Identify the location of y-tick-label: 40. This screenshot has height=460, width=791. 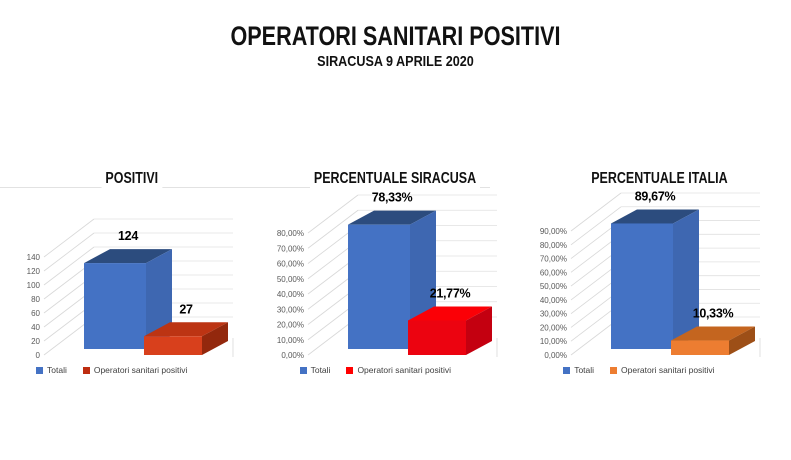
(35, 327).